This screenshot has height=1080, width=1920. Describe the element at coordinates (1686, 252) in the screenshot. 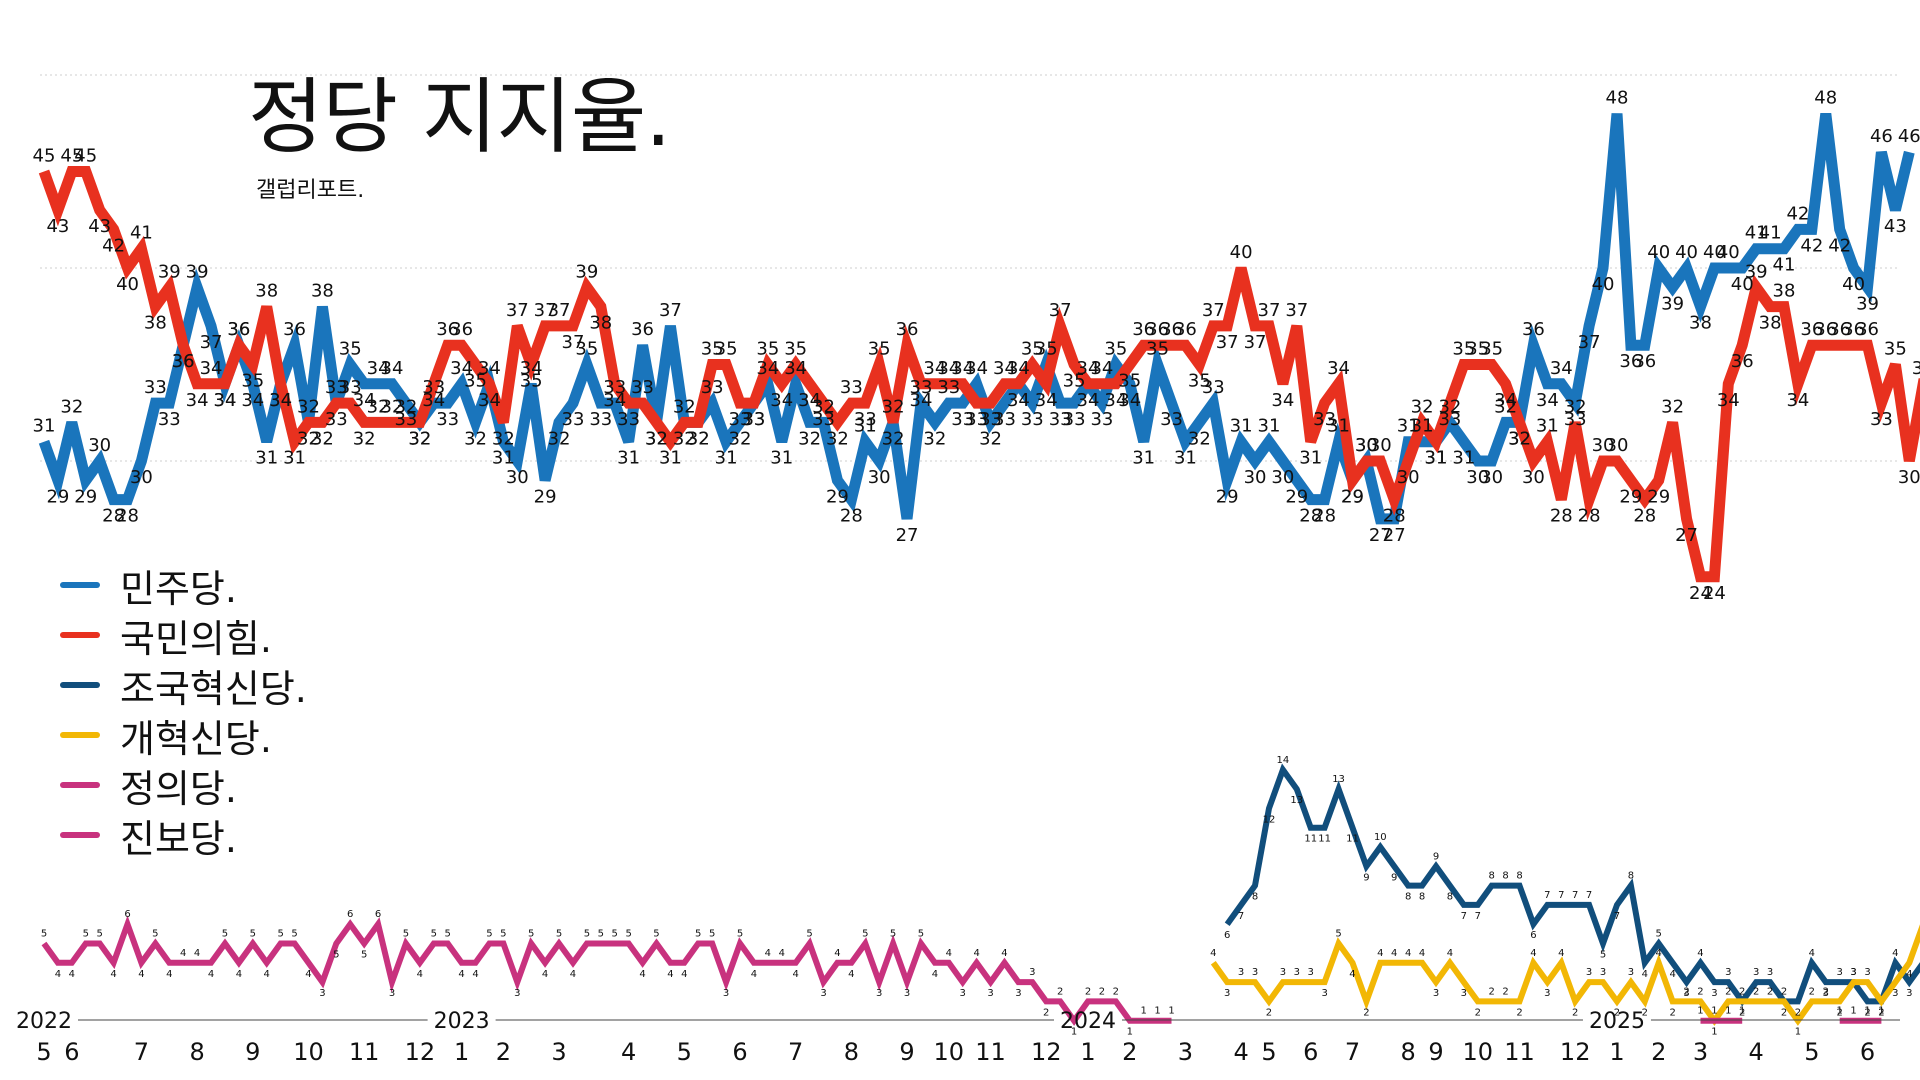

I see `data-label: 40` at that location.